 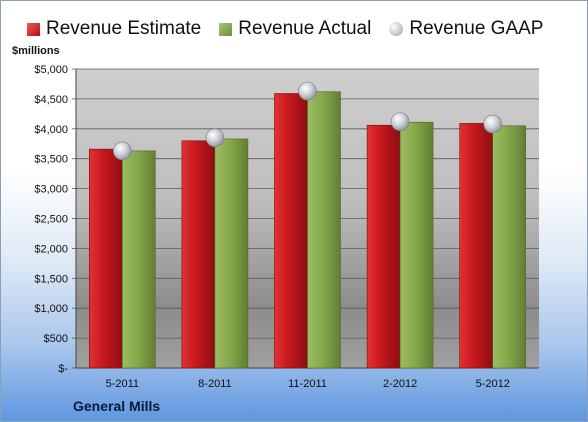 I want to click on x-tick-label: 5-2012, so click(x=493, y=384).